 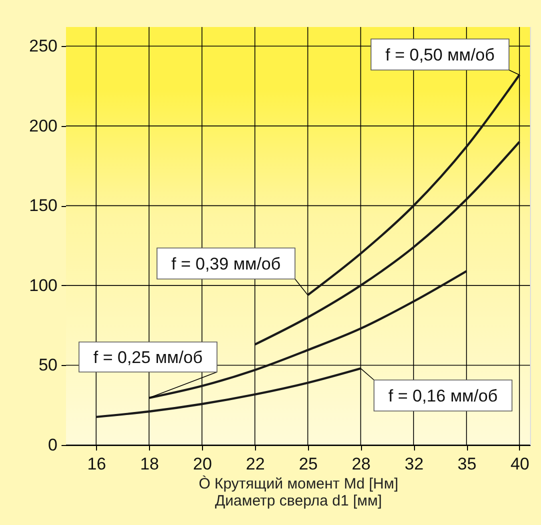 I want to click on x-tick-label: 40, so click(x=520, y=464).